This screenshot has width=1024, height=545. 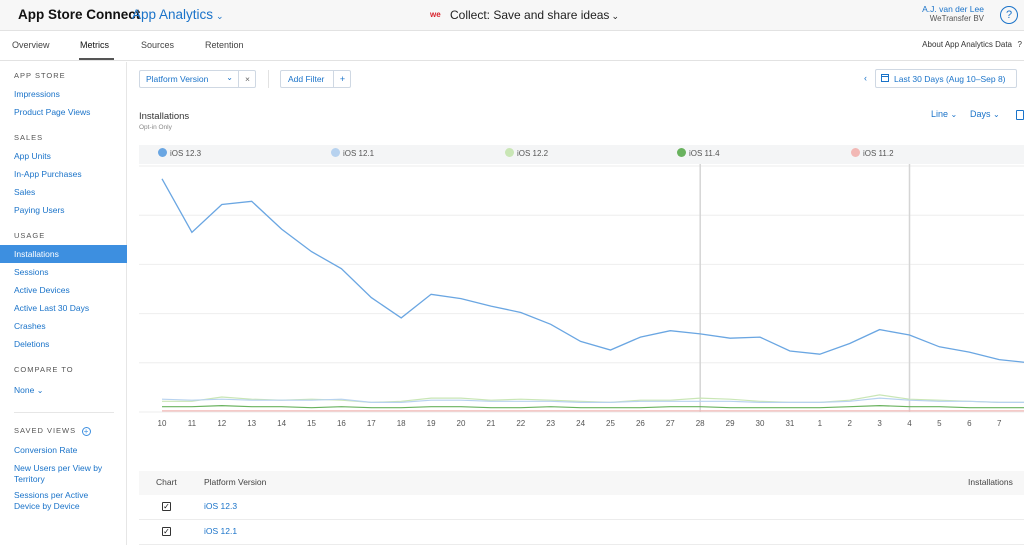 I want to click on chart-type-select: Line ⌄, so click(x=944, y=114).